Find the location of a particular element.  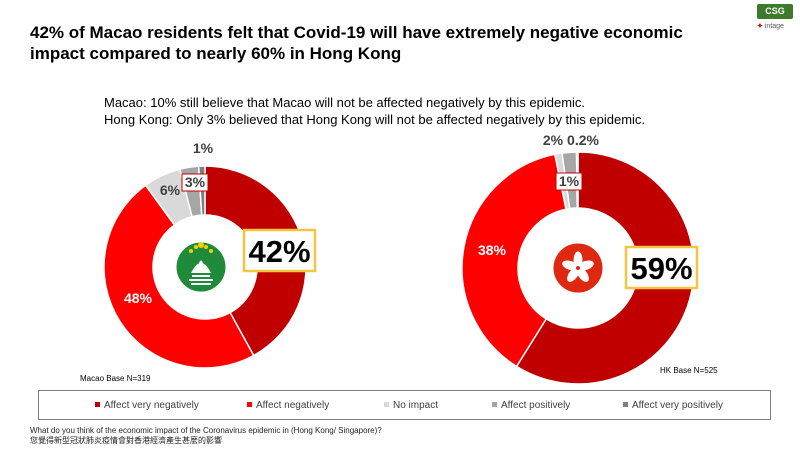

macao-donut-chart: 48% 6% 3% 1% 42% is located at coordinates (210, 254).